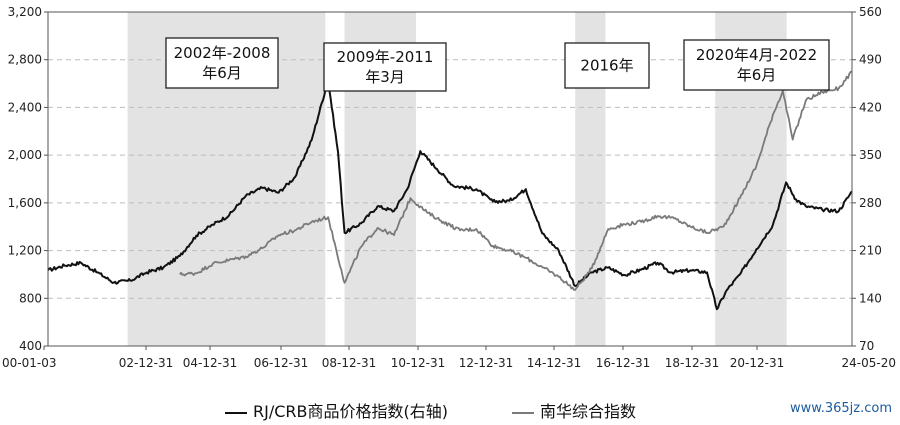  Describe the element at coordinates (25, 203) in the screenshot. I see `left-tick-label: 1,600` at that location.